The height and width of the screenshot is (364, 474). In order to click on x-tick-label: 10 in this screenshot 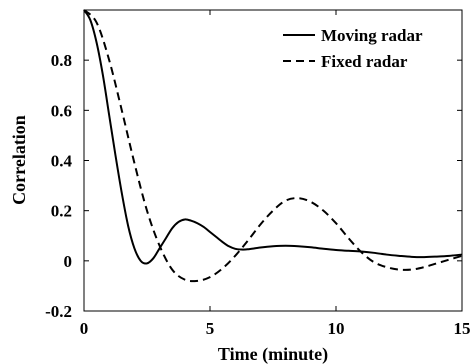, I will do `click(336, 328)`.